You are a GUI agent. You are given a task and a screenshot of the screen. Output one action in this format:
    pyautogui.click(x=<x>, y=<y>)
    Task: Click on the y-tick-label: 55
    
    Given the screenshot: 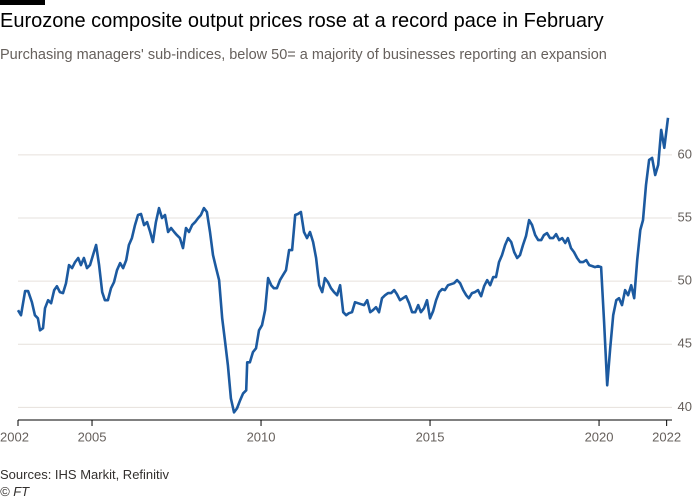 What is the action you would take?
    pyautogui.click(x=685, y=216)
    